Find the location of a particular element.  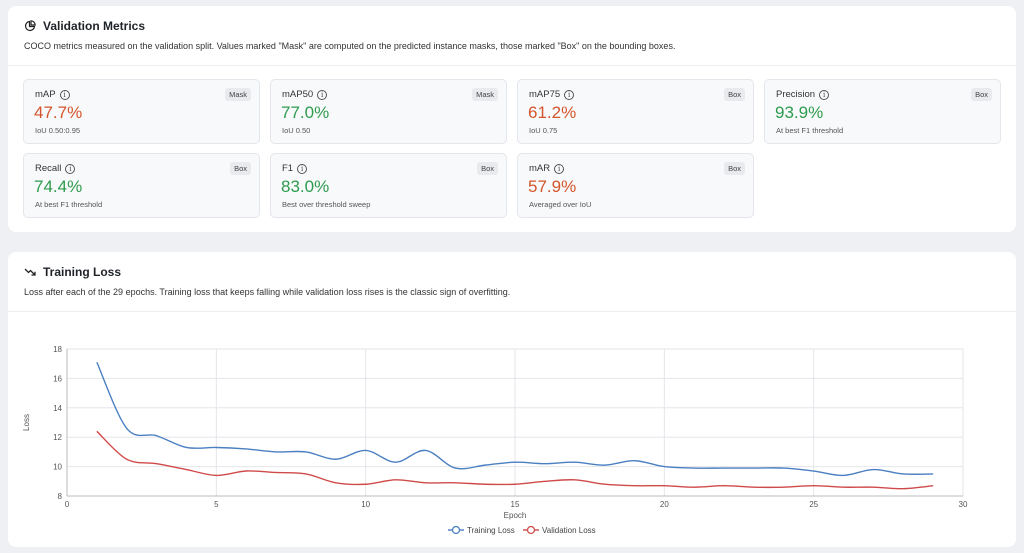

metric-note: IoU 0.50 is located at coordinates (296, 130).